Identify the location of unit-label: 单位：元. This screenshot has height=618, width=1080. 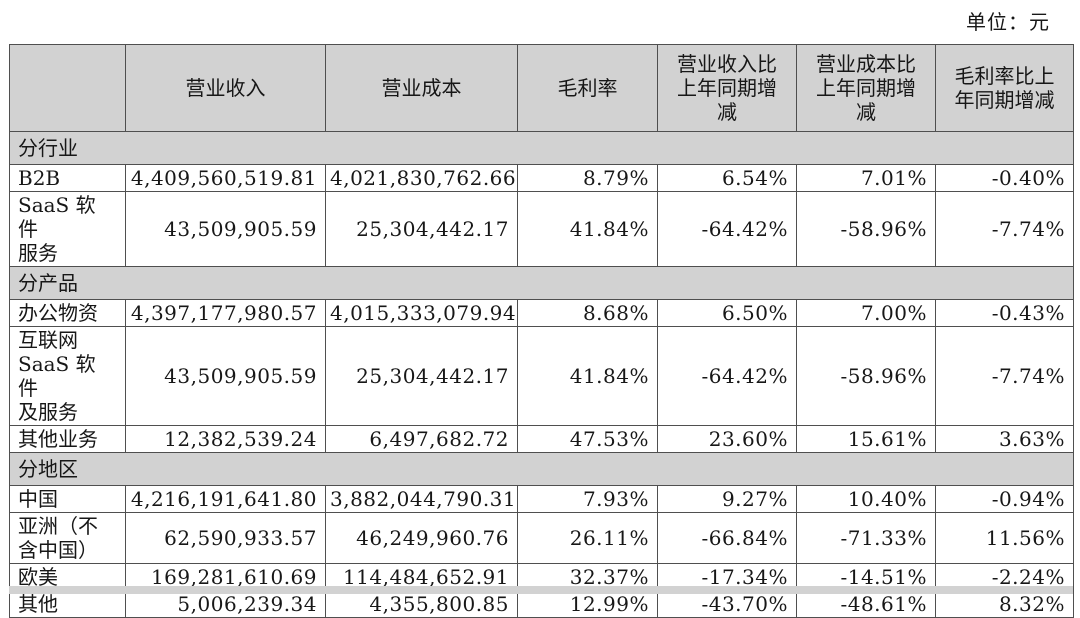
(1008, 22).